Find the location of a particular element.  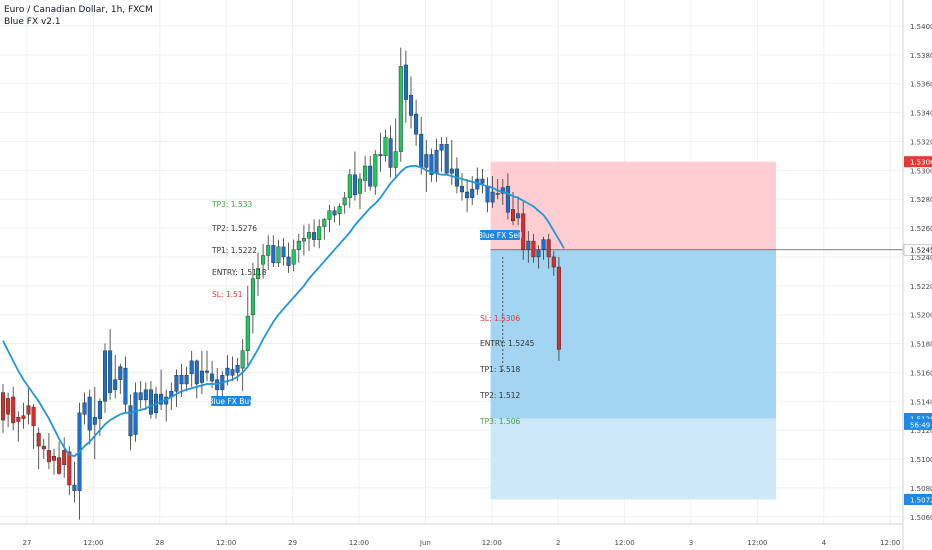

sell-signal-box is located at coordinates (500, 235).